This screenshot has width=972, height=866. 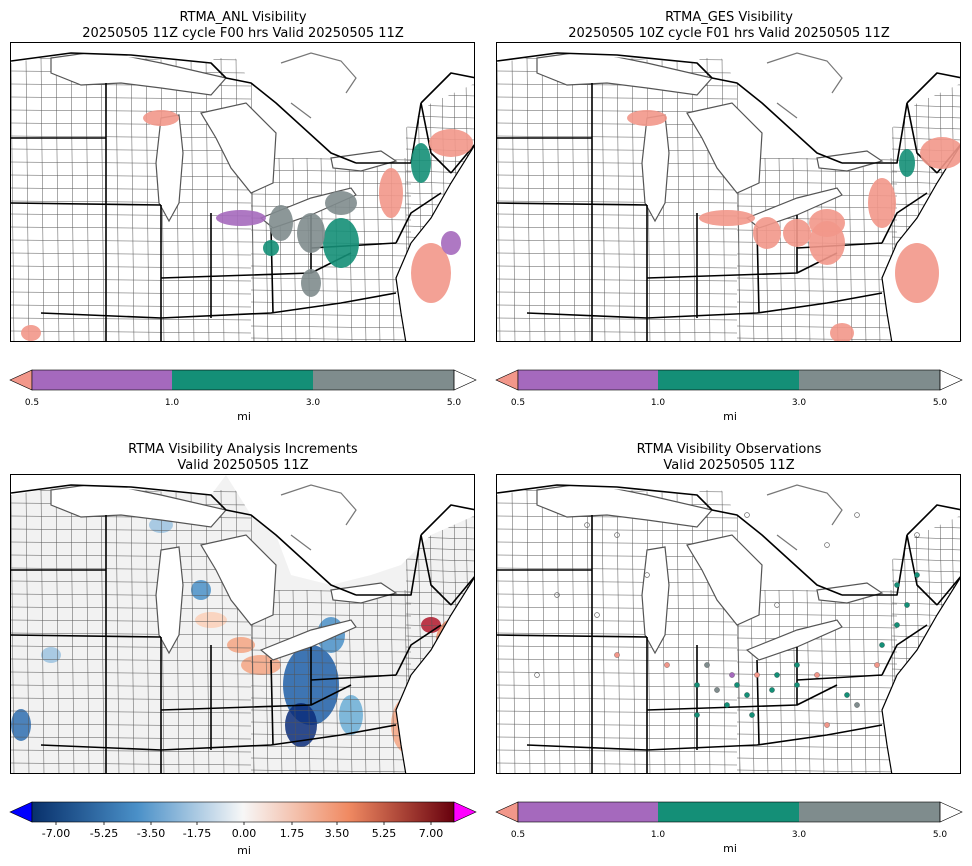 What do you see at coordinates (308, 640) in the screenshot?
I see `lake-erie` at bounding box center [308, 640].